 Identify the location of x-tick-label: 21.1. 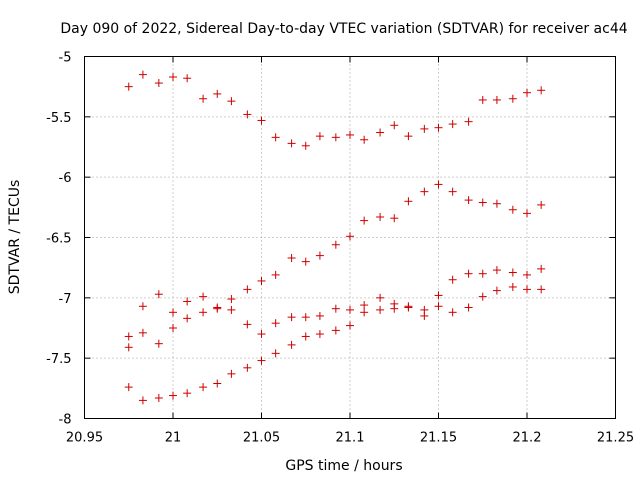
(350, 438).